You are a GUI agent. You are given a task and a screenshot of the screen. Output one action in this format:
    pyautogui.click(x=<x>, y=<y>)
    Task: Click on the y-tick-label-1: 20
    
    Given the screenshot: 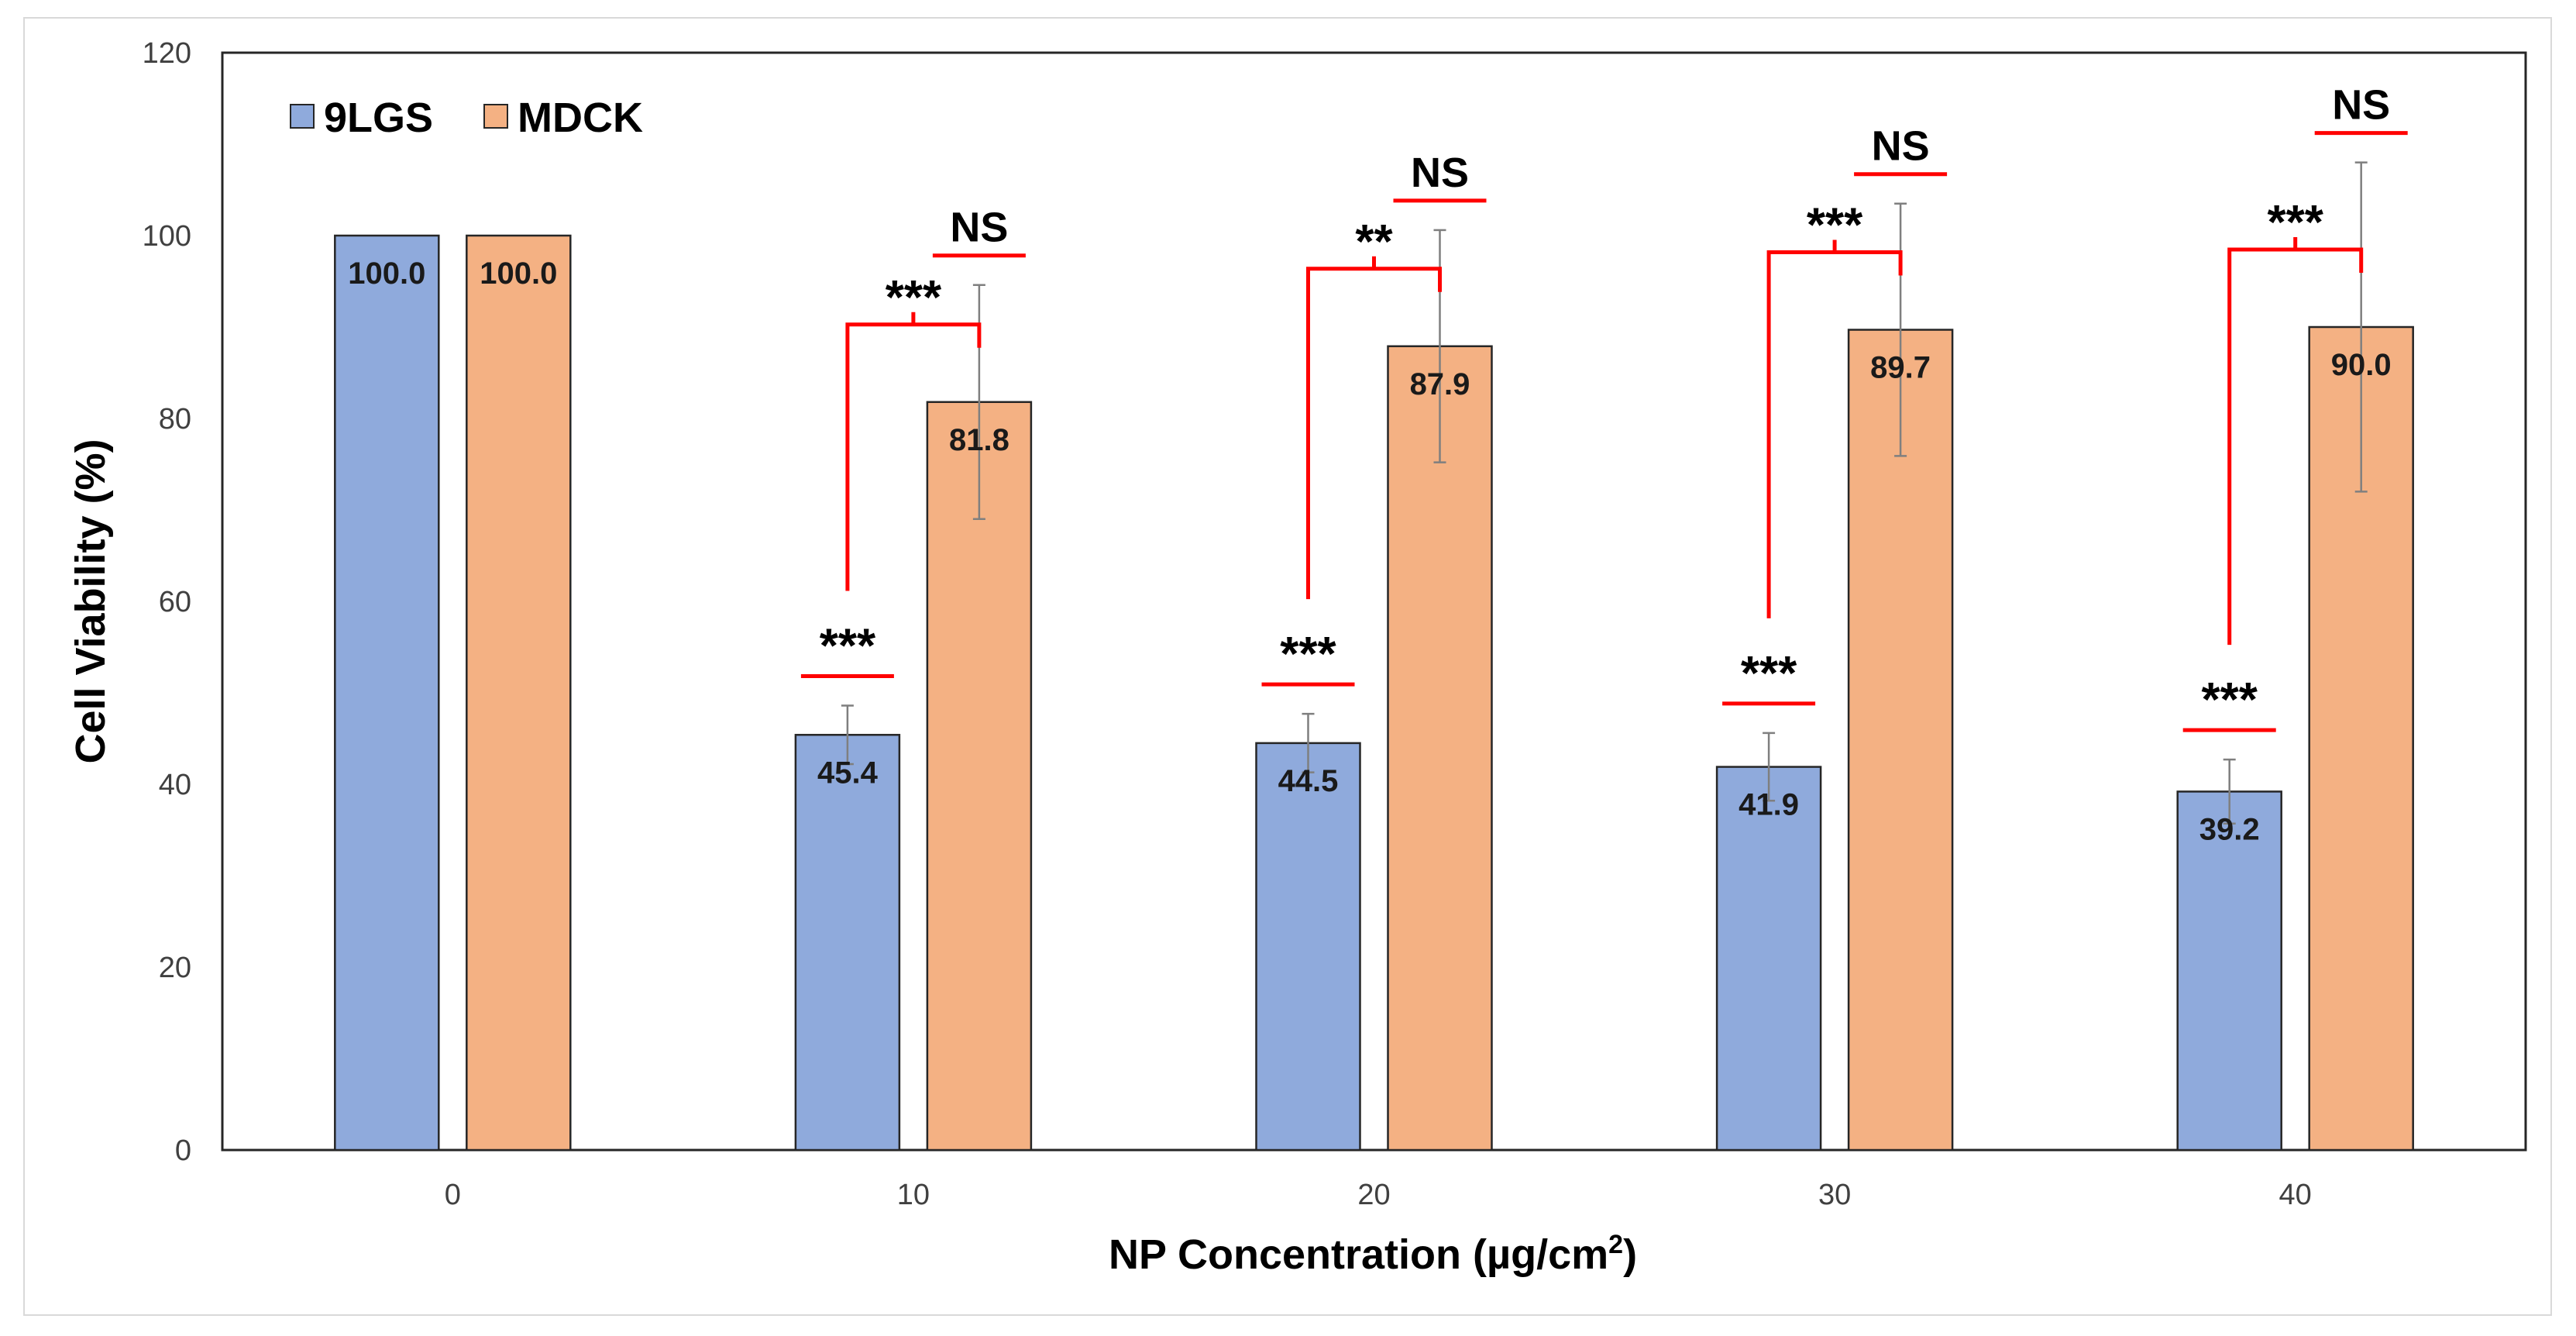 What is the action you would take?
    pyautogui.click(x=175, y=968)
    